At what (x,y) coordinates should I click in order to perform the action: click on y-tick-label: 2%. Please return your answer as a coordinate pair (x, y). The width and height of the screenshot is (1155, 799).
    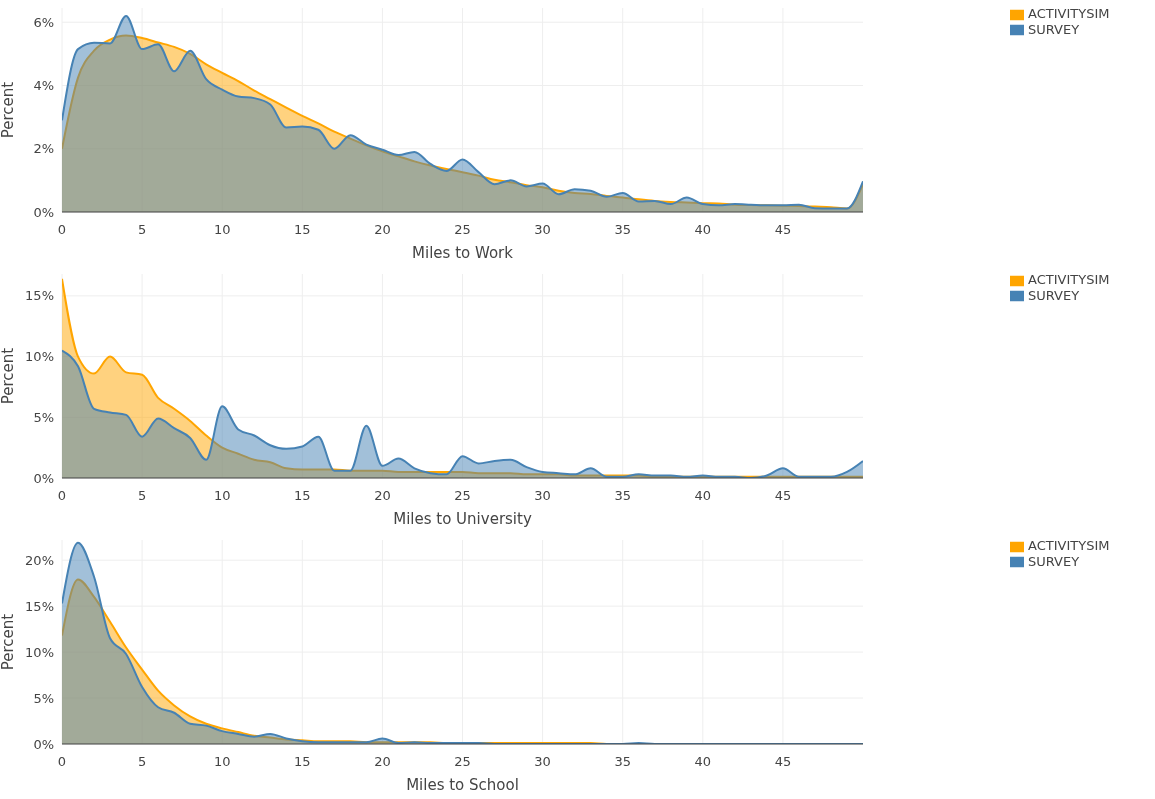
    Looking at the image, I should click on (43, 149).